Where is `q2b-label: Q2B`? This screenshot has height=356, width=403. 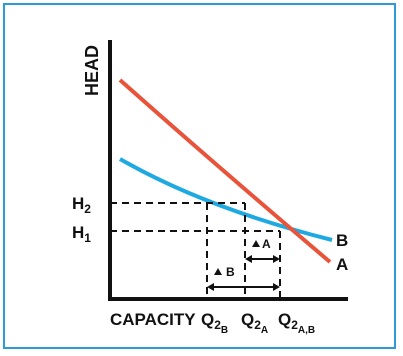 q2b-label: Q2B is located at coordinates (214, 323).